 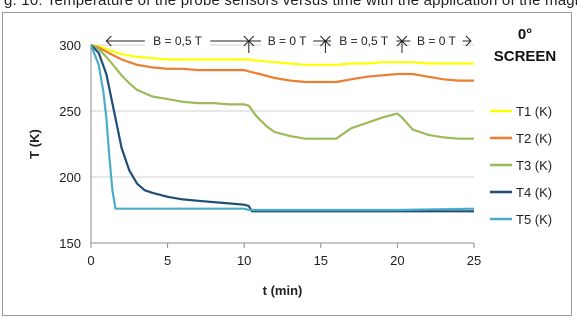 I want to click on x-tick-label: 25, so click(x=474, y=260).